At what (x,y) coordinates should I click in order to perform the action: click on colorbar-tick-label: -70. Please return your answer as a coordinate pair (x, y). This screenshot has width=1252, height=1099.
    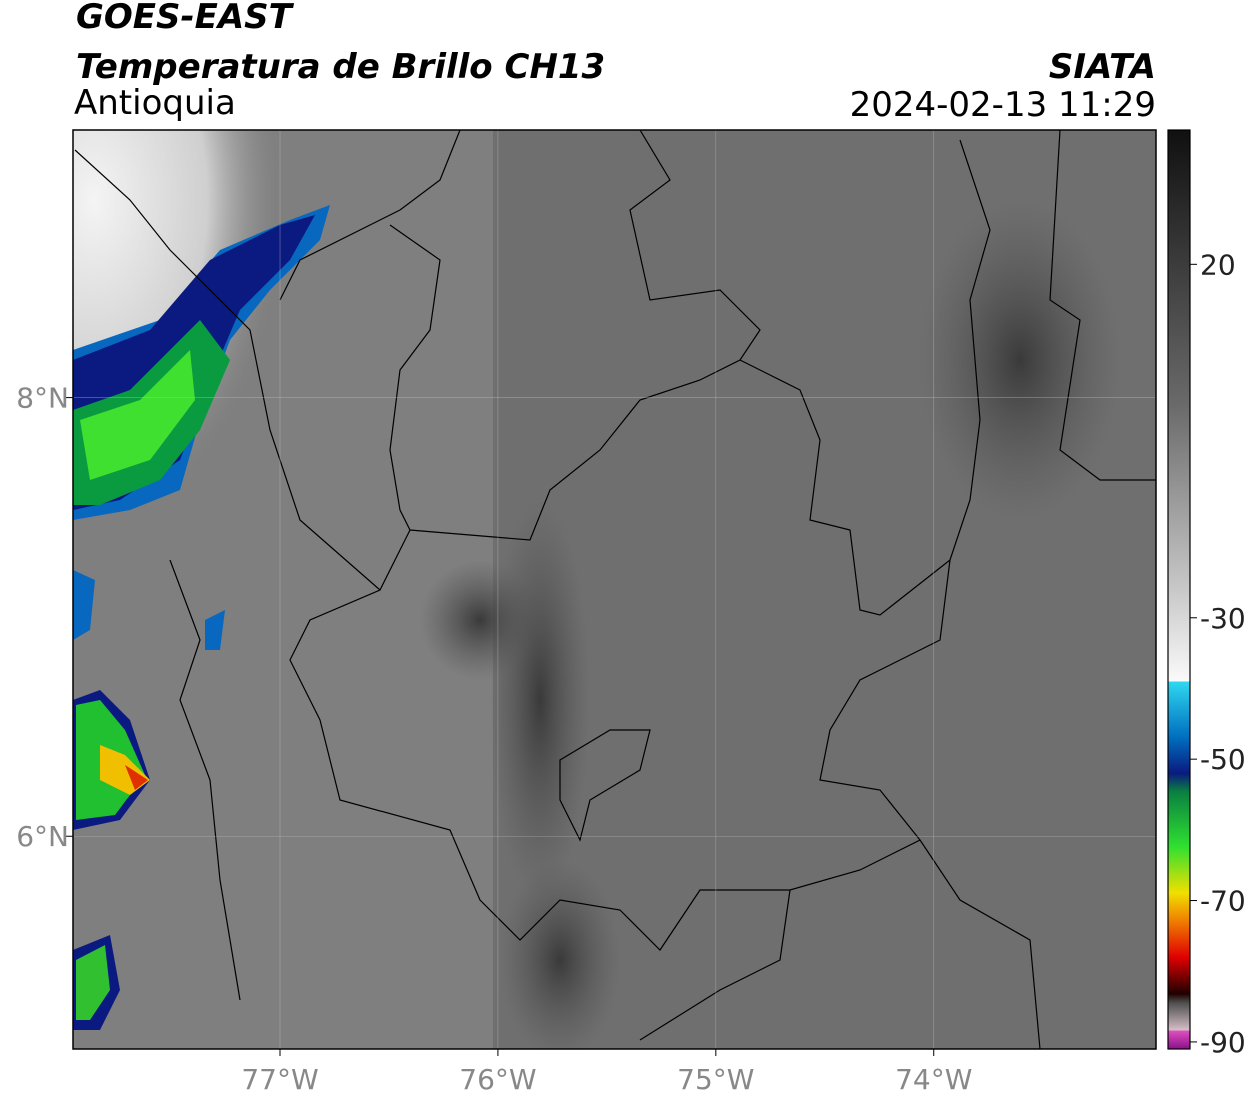
    Looking at the image, I should click on (1223, 901).